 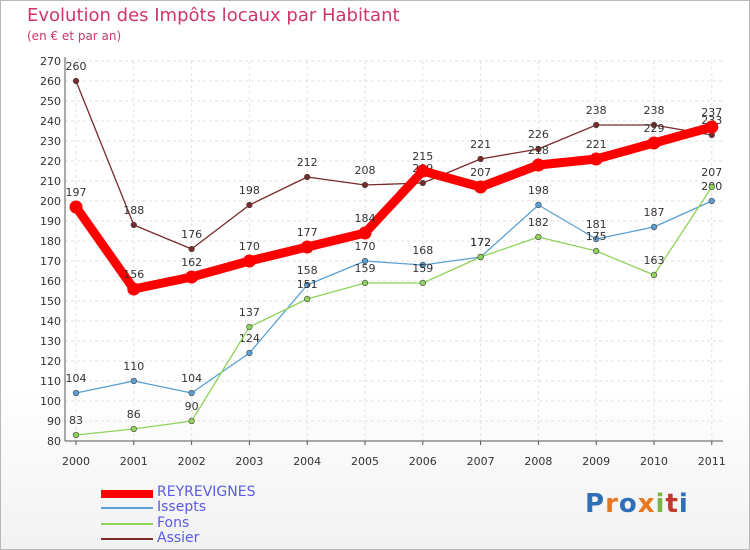 I want to click on y-tick-label: 210, so click(x=50, y=181).